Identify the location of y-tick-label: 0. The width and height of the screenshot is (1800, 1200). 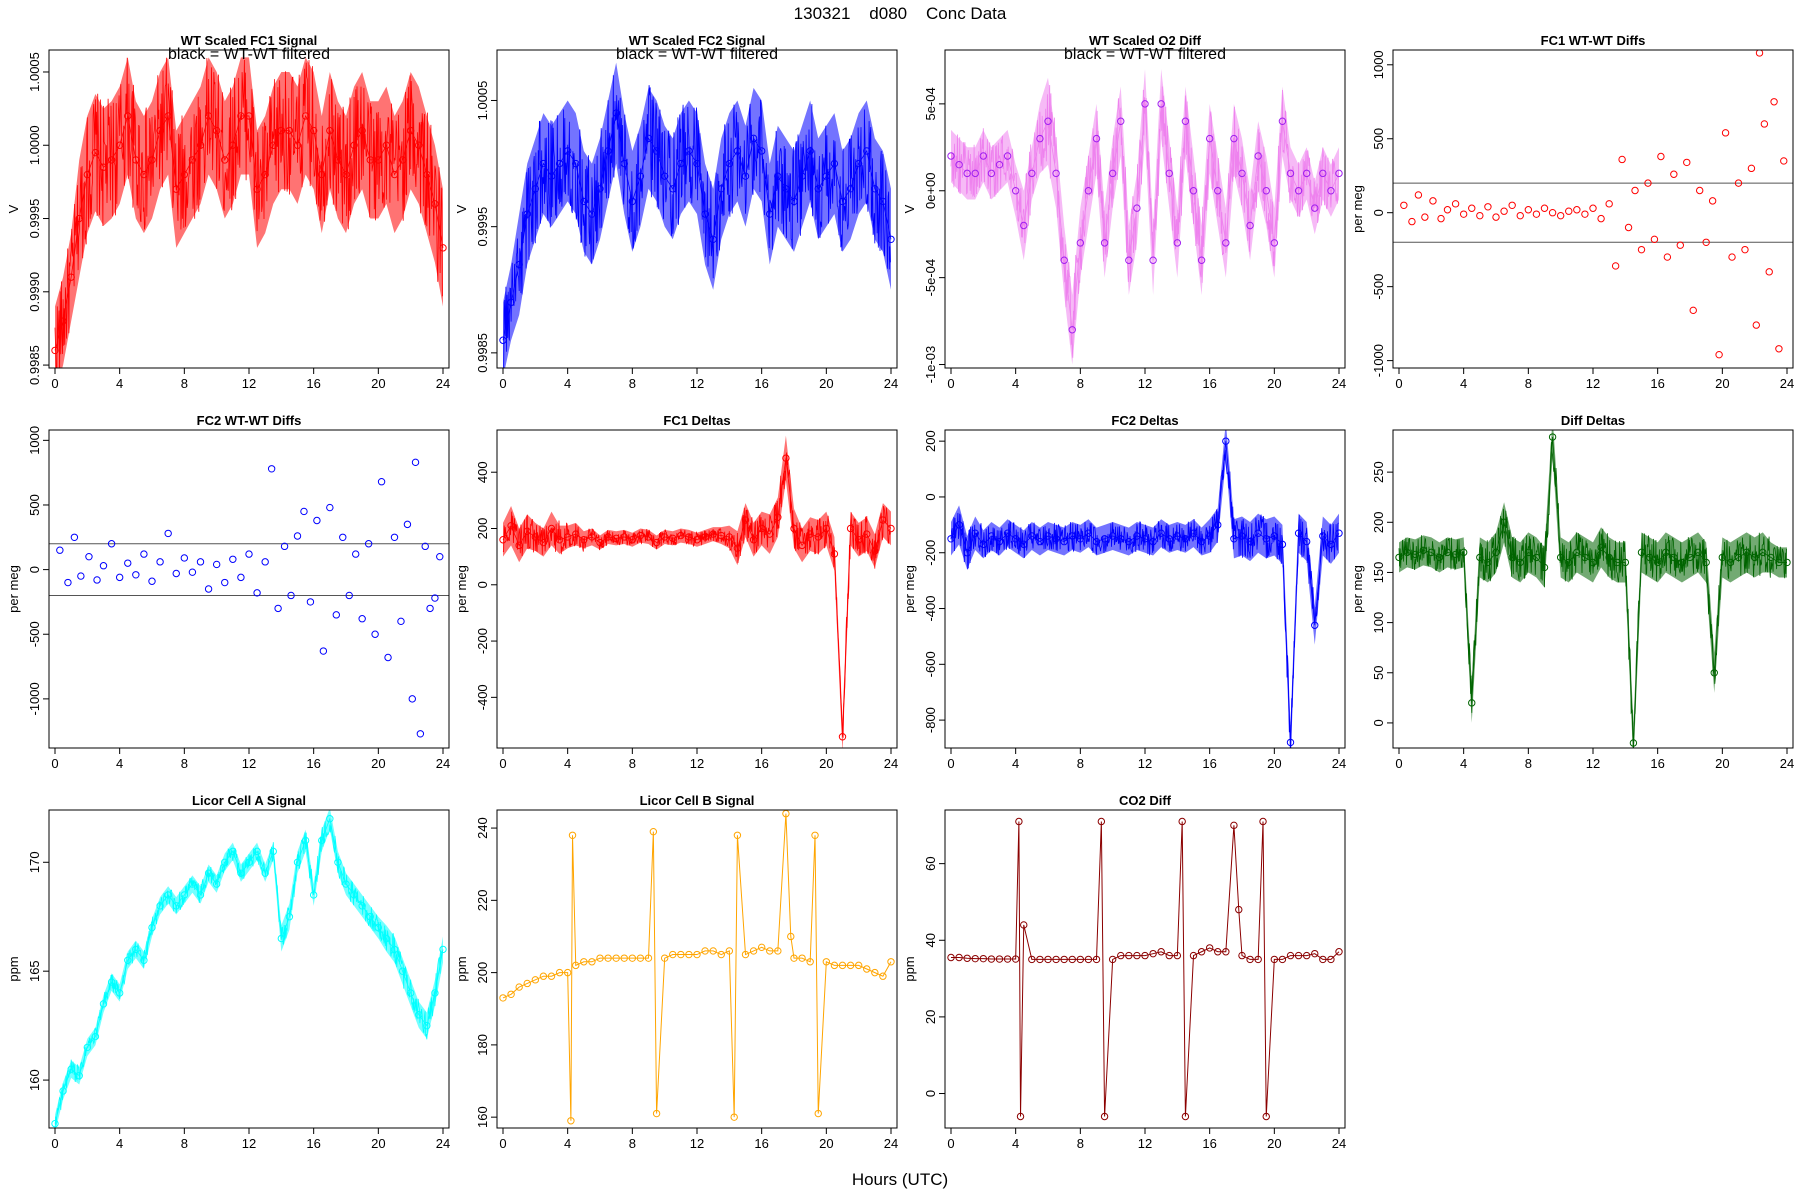
(930, 1093).